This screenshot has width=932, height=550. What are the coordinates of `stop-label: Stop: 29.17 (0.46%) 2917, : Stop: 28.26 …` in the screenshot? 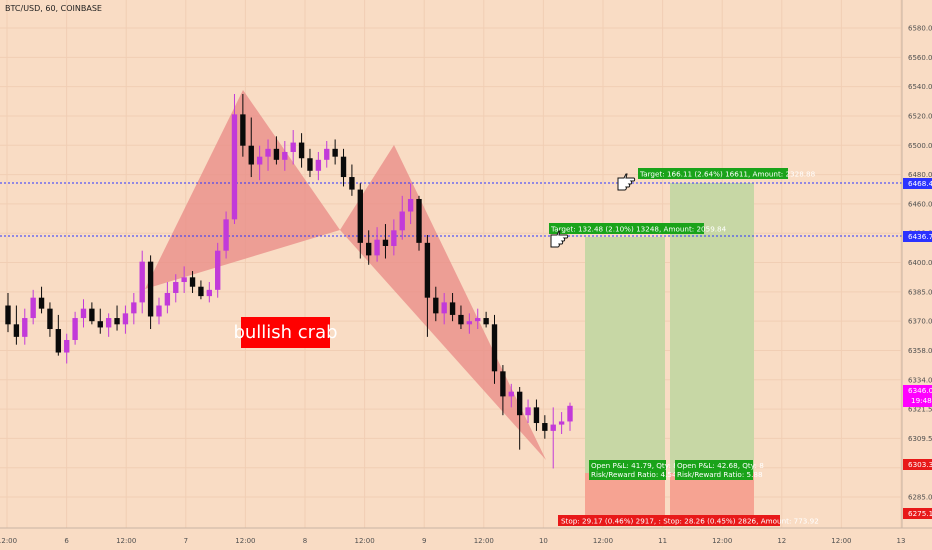 It's located at (690, 521).